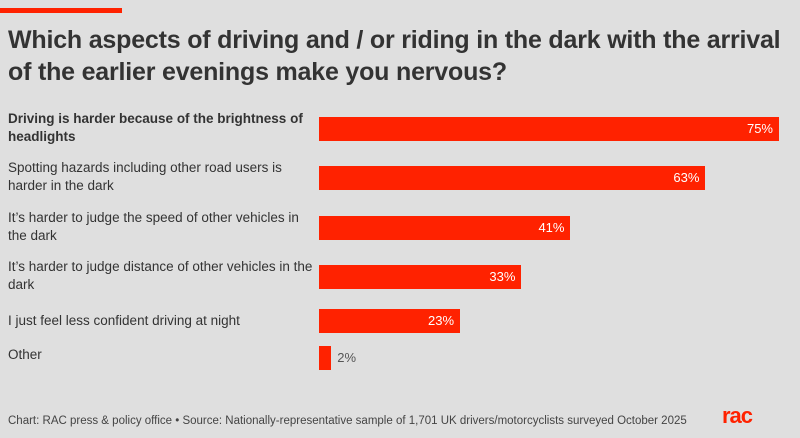 The image size is (800, 438). I want to click on value-label: 23%, so click(441, 320).